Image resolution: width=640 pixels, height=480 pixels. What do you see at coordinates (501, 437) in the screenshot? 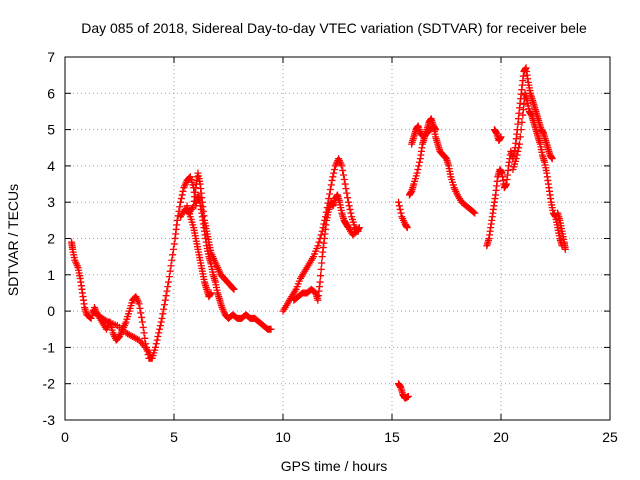
I see `x-tick-label: 20` at bounding box center [501, 437].